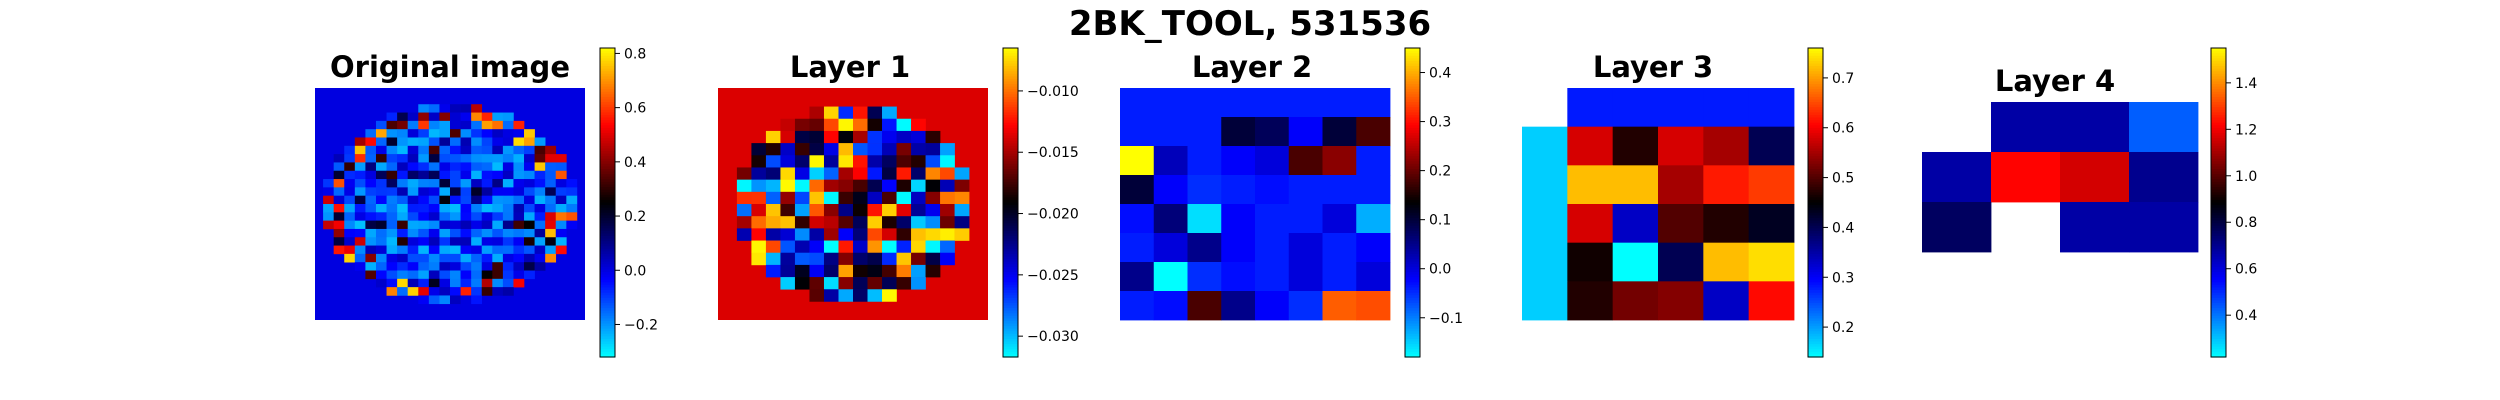  I want to click on figure-suptitle: 2BK_TOOL, 531536, so click(1250, 24).